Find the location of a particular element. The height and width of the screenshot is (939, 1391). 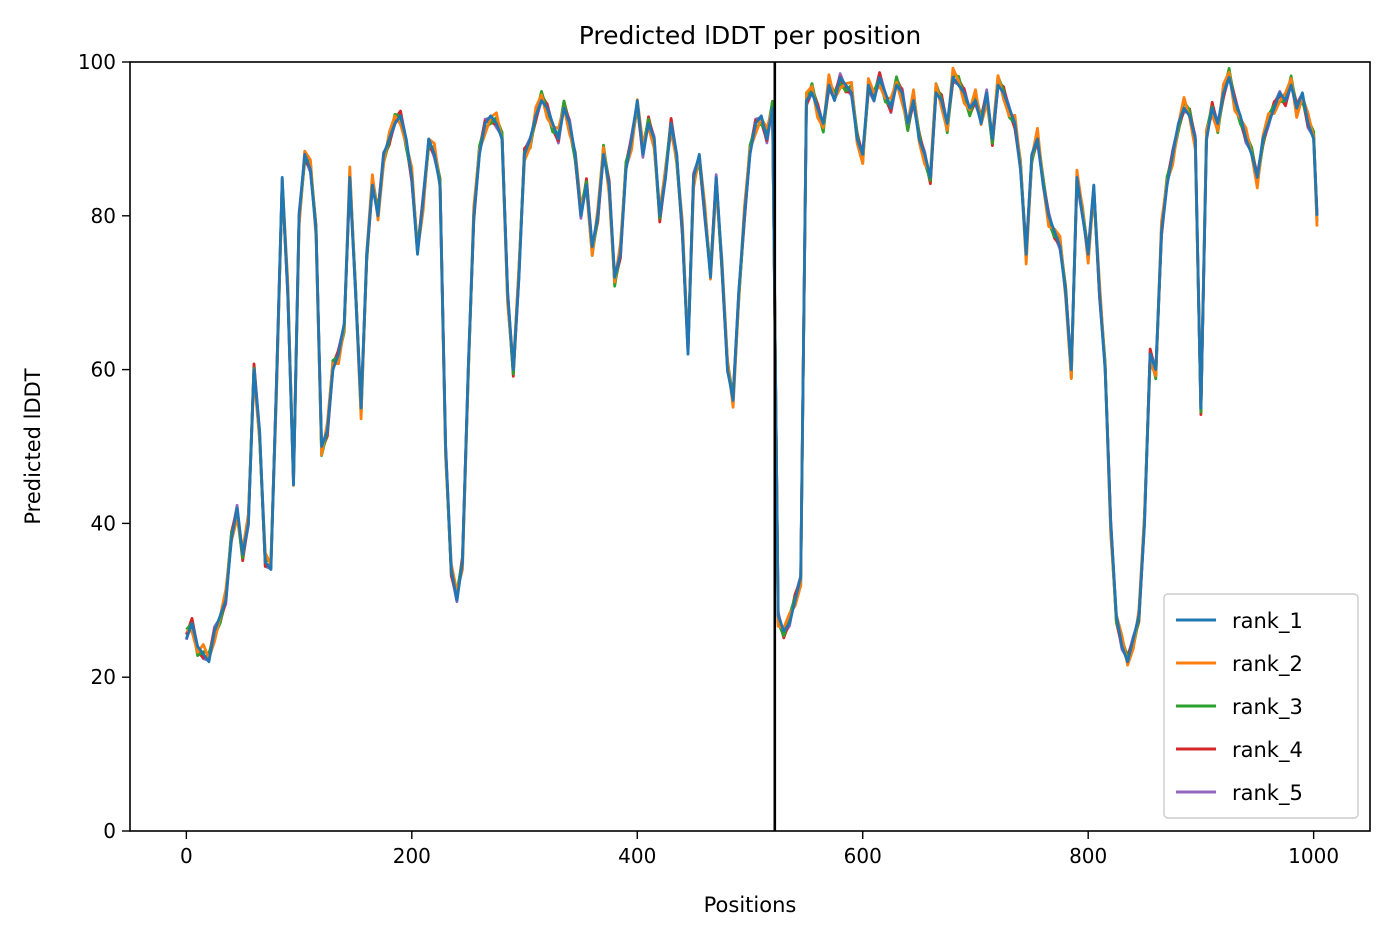

y-axis: 0 20 40 60 80 100 is located at coordinates (104, 446).